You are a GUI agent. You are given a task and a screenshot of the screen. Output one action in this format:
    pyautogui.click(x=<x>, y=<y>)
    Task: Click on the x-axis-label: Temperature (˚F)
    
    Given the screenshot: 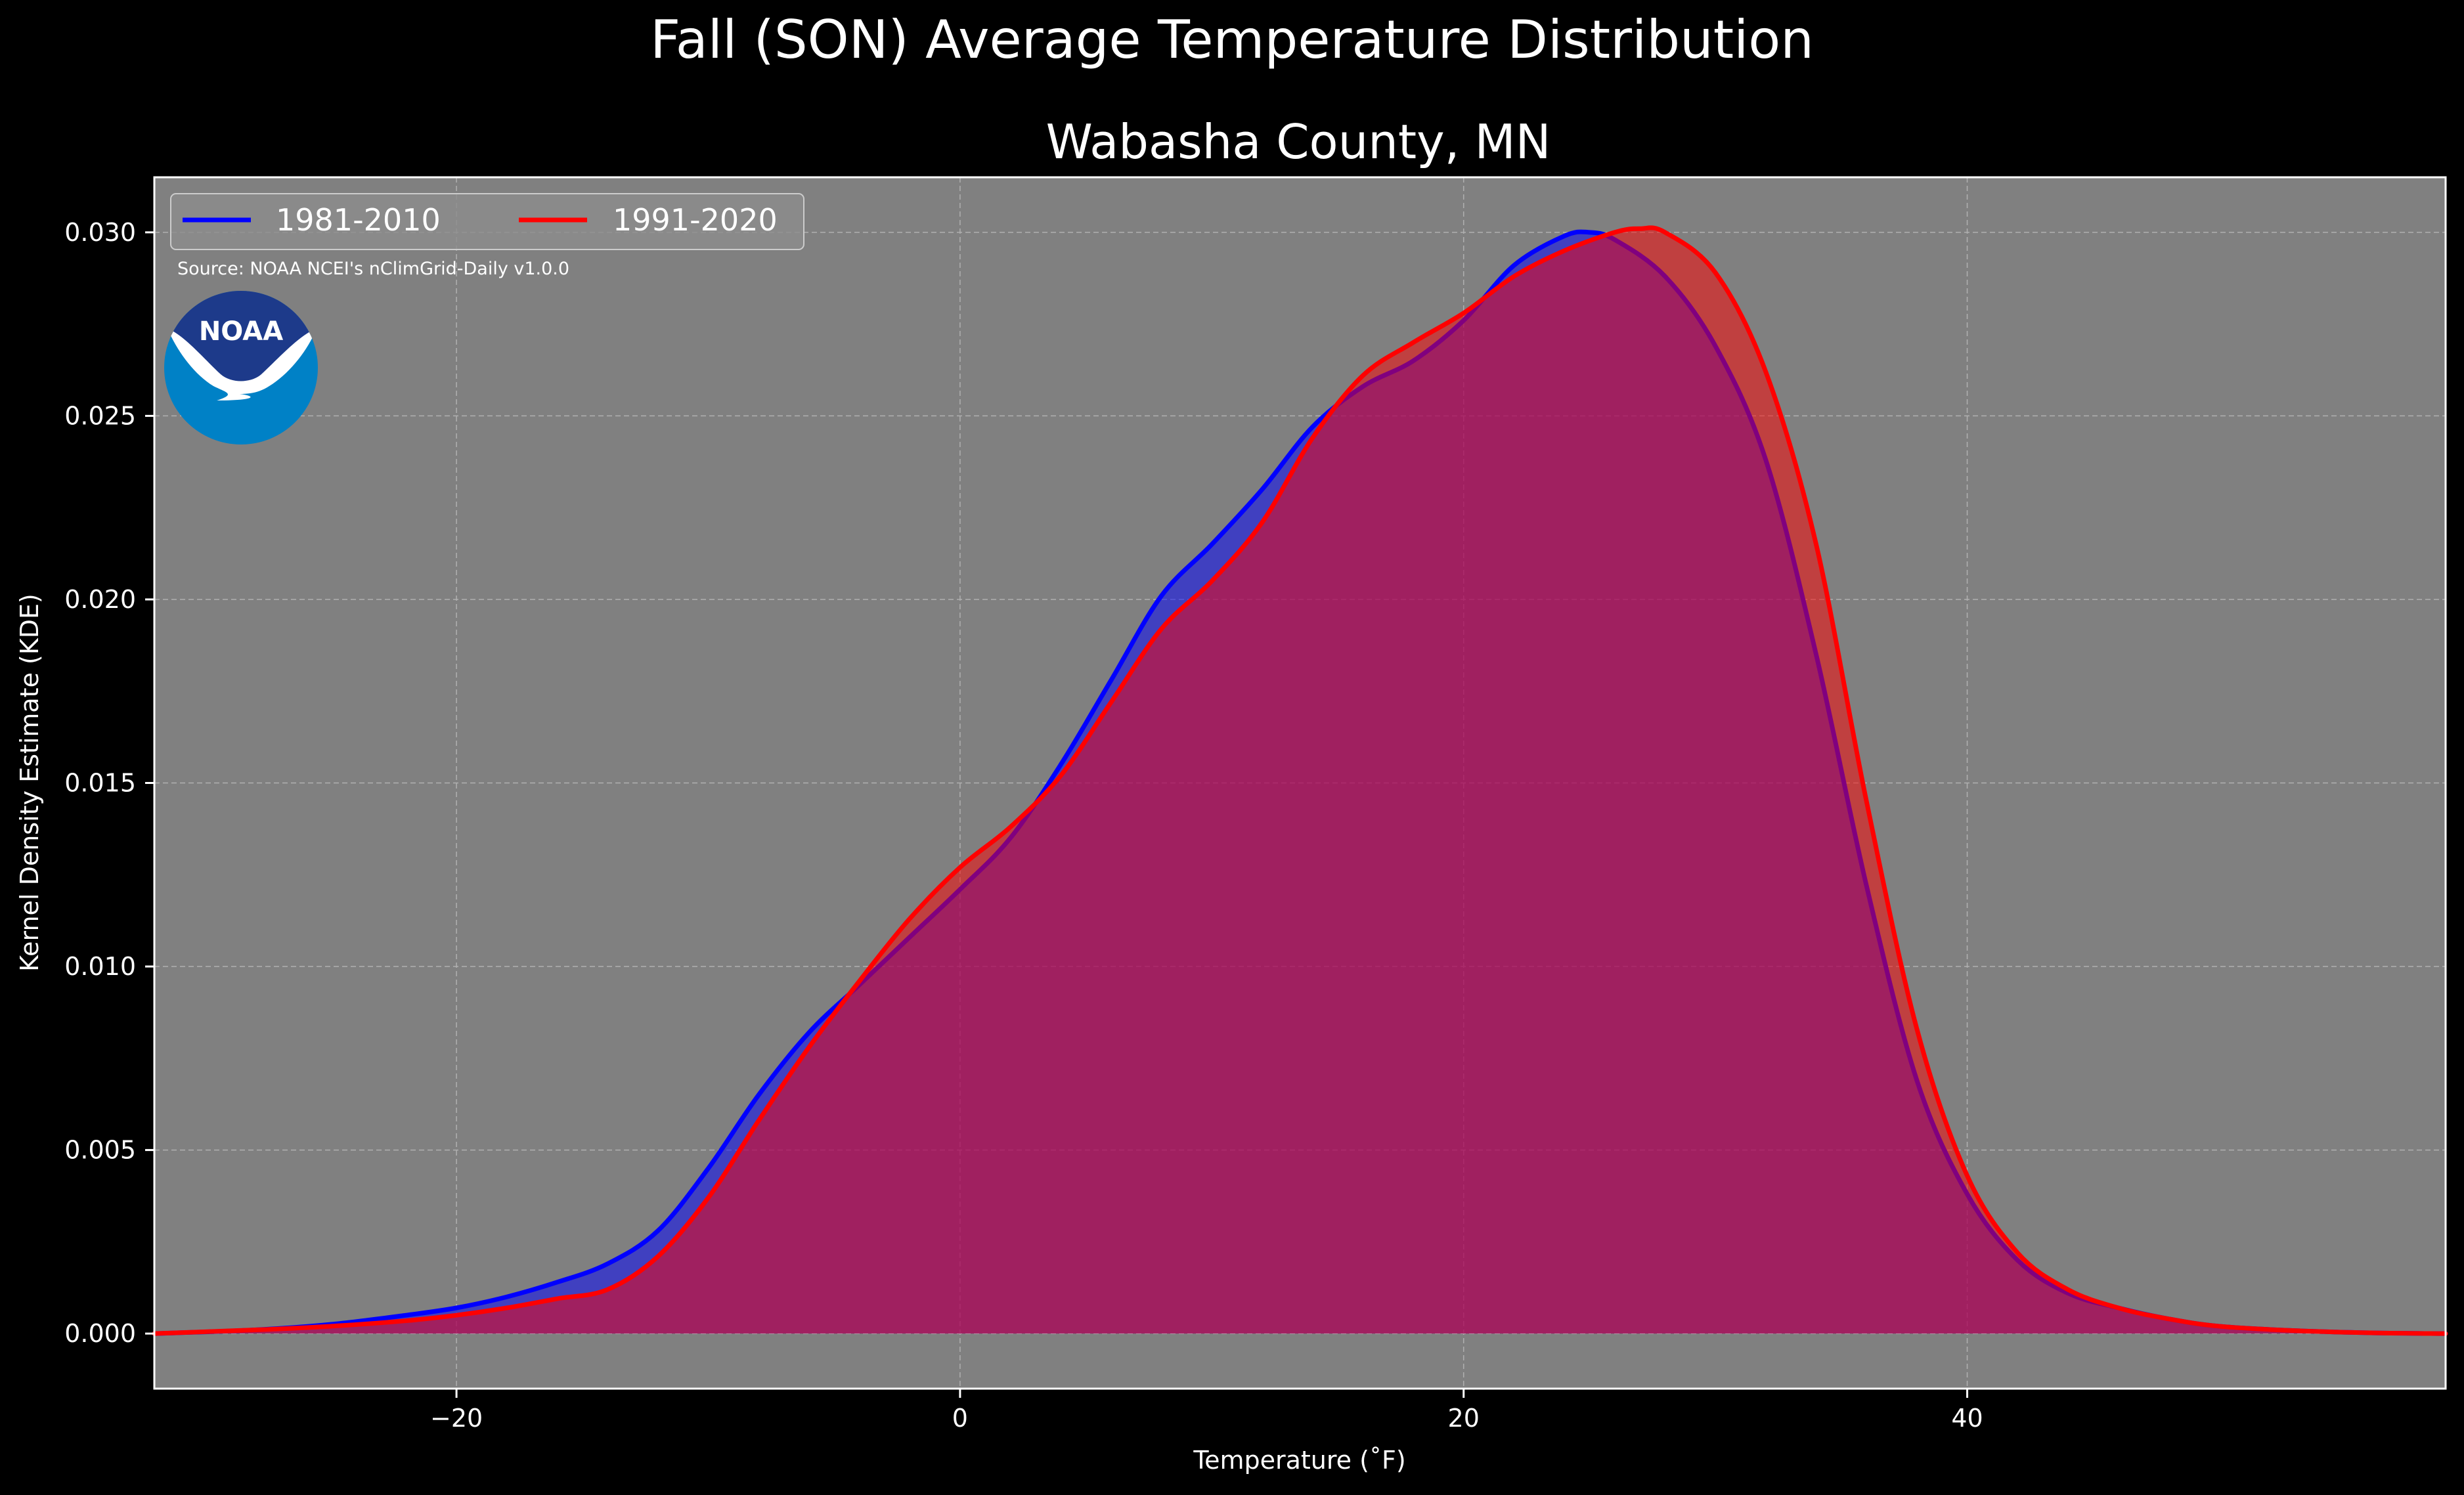 What is the action you would take?
    pyautogui.click(x=1299, y=1460)
    